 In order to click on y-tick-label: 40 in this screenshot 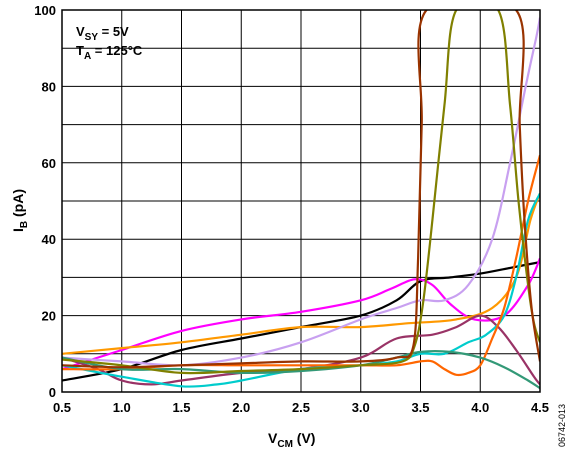, I will do `click(49, 239)`.